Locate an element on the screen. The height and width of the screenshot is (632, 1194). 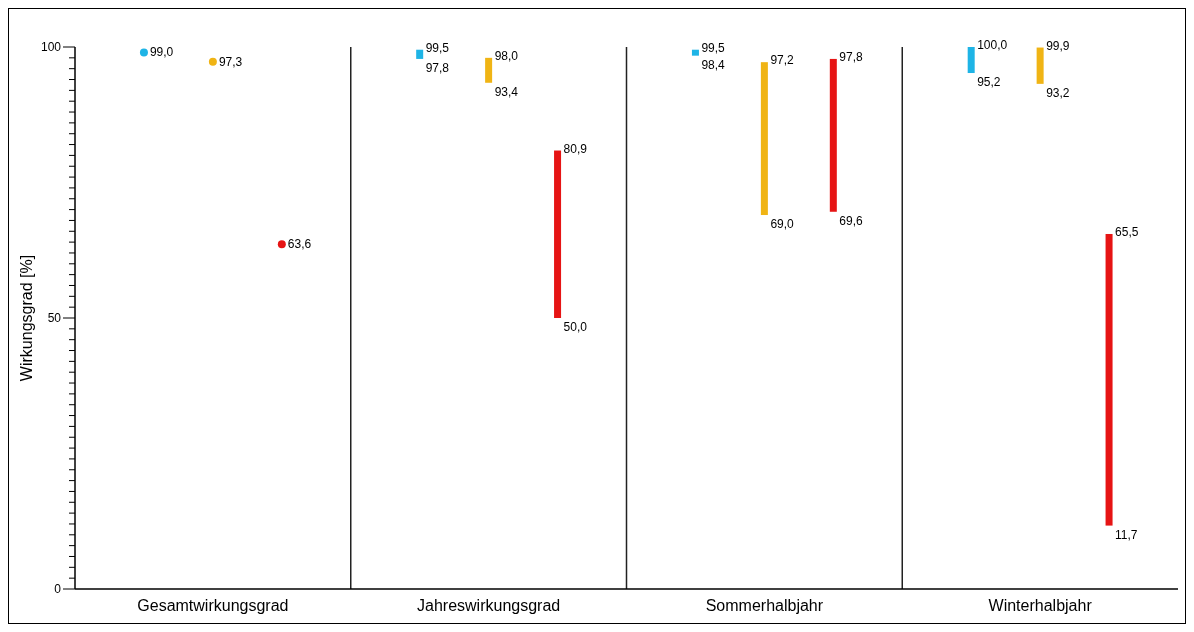
annotation: 69,0 is located at coordinates (782, 224).